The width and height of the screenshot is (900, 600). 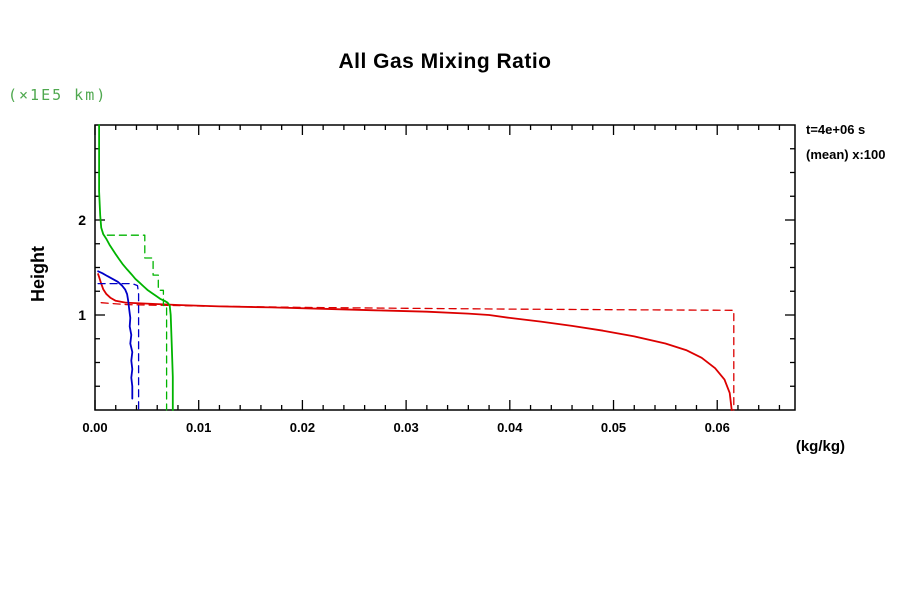 I want to click on annotation-time: t=4e+06 s, so click(x=836, y=129).